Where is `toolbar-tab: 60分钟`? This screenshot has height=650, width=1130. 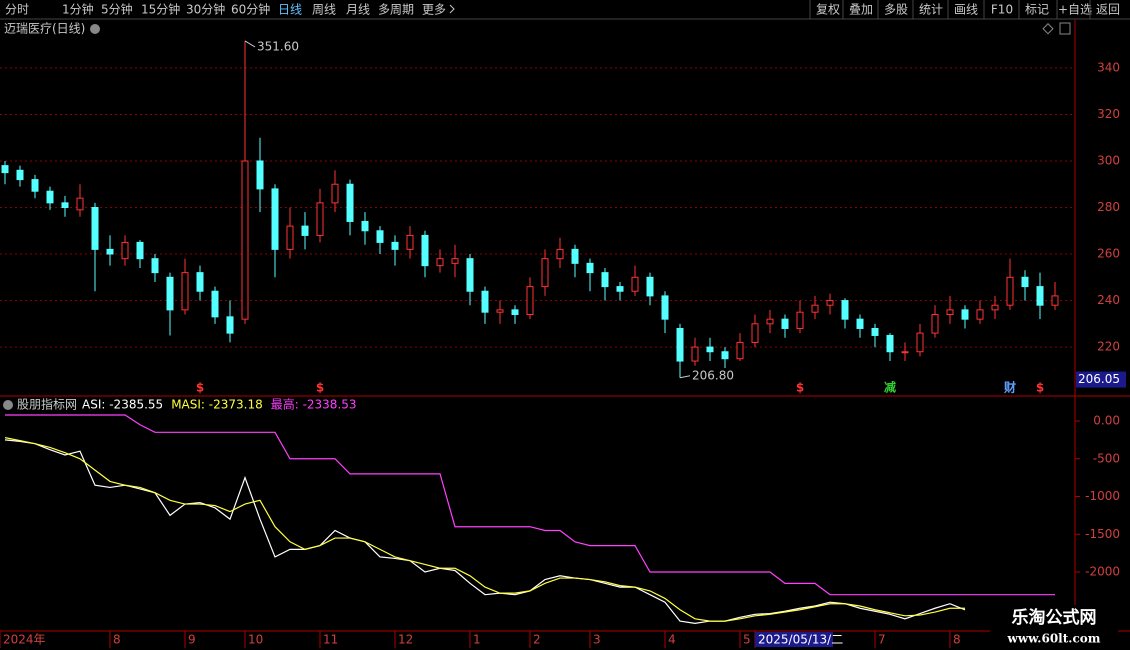 toolbar-tab: 60分钟 is located at coordinates (250, 9).